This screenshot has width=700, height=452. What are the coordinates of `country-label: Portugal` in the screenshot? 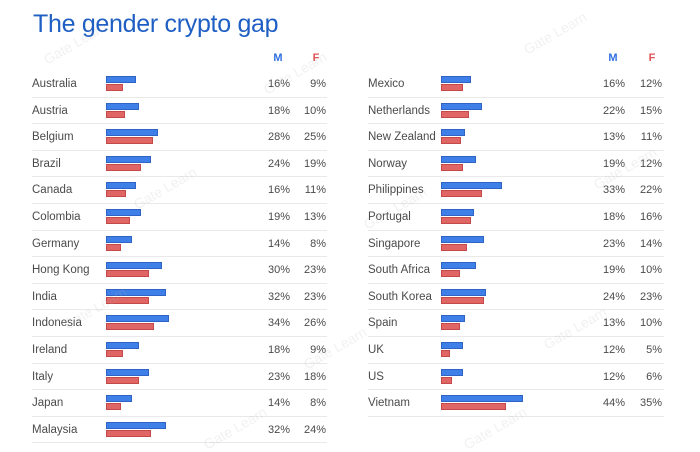 It's located at (389, 217).